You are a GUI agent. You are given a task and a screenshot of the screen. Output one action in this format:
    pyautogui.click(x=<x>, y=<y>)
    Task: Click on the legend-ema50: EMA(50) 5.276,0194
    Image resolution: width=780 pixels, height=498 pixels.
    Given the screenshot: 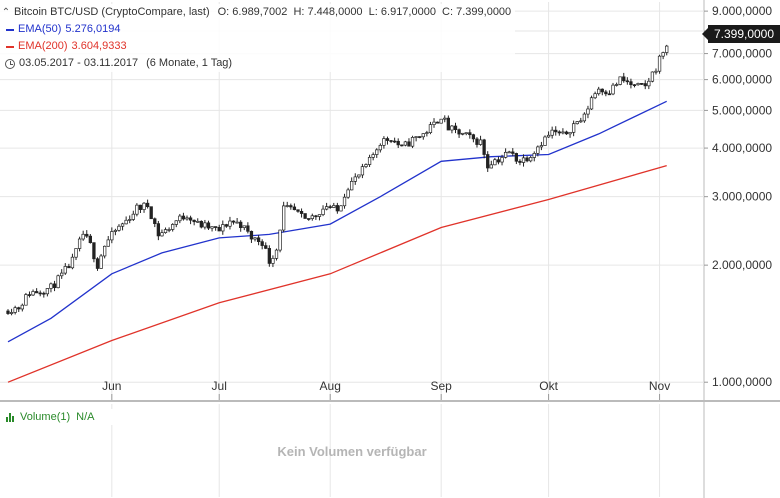 What is the action you would take?
    pyautogui.click(x=255, y=29)
    